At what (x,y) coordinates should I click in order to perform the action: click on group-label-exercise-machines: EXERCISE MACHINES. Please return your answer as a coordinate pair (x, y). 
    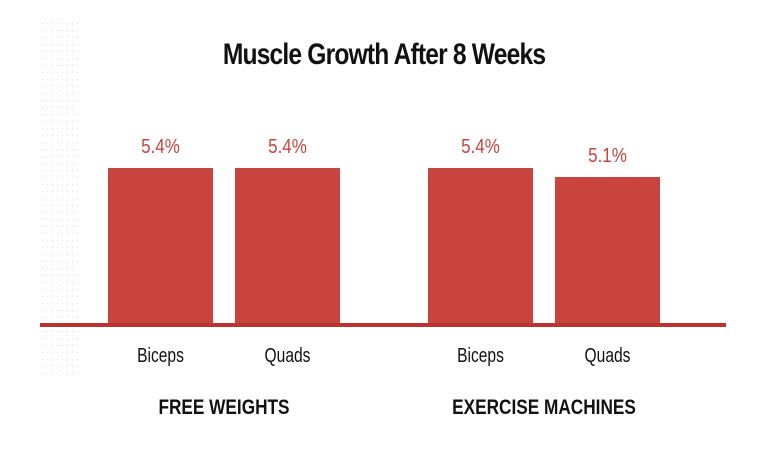
    Looking at the image, I should click on (544, 407).